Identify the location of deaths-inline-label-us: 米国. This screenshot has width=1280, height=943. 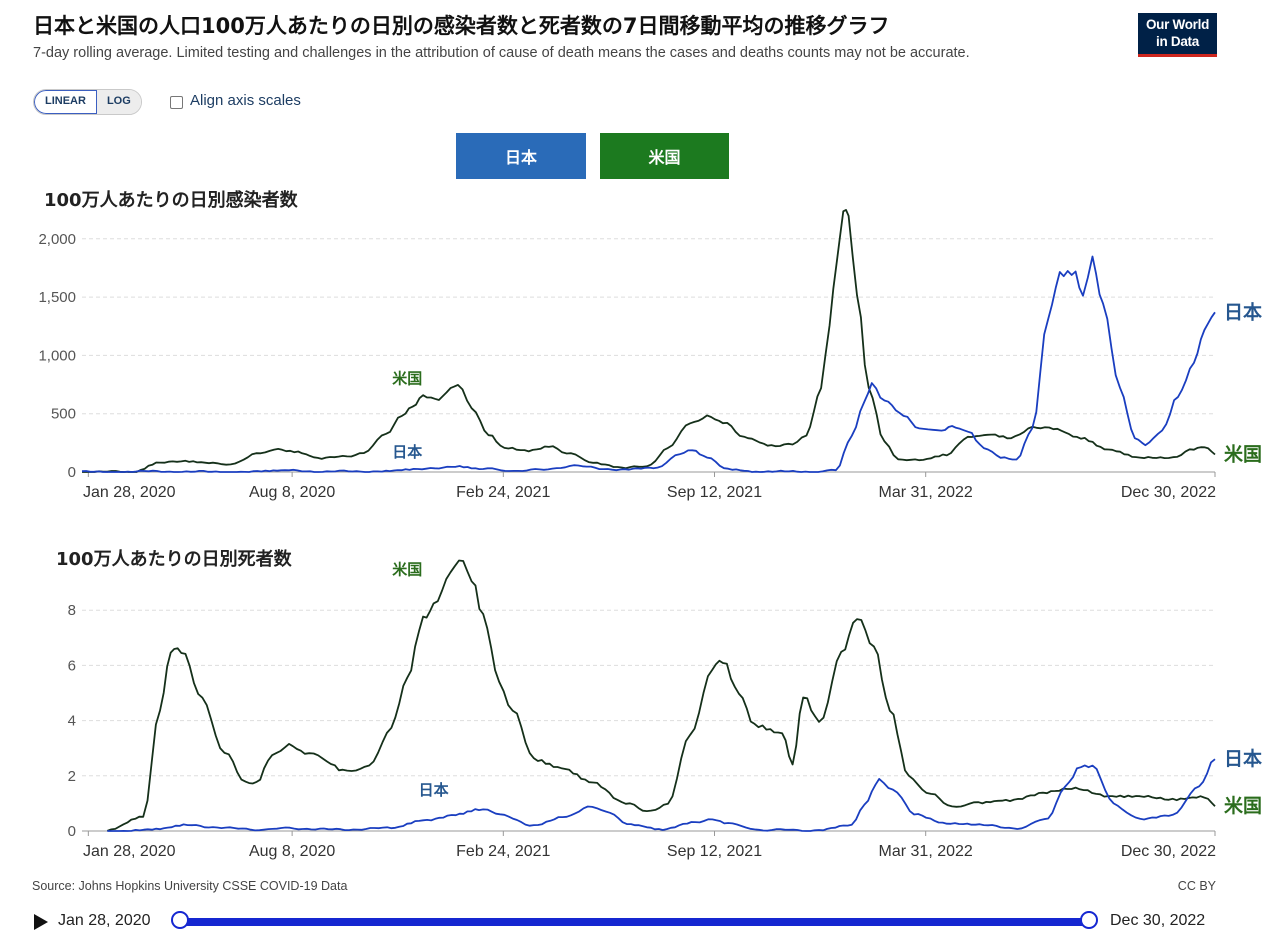
(407, 569).